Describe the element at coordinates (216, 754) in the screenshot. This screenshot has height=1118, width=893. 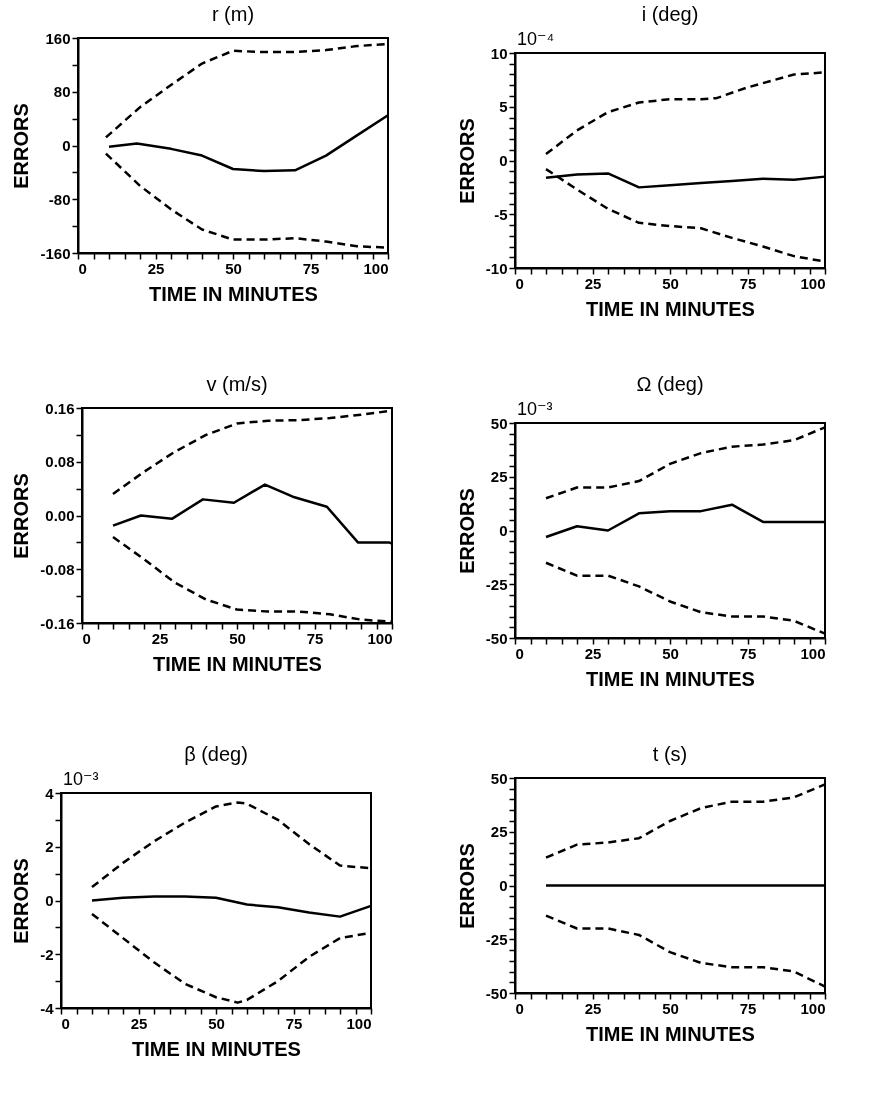
I see `chart-title: β (deg)` at that location.